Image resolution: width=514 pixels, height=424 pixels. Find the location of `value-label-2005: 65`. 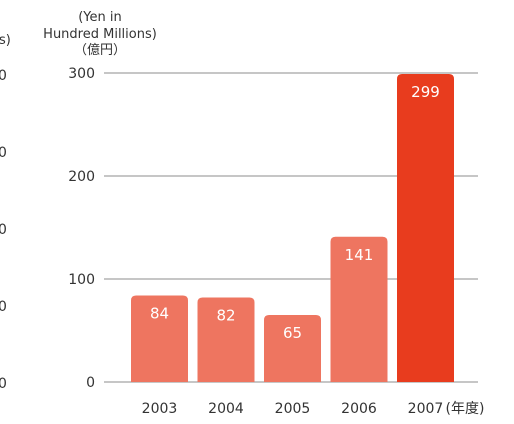

value-label-2005: 65 is located at coordinates (292, 333).